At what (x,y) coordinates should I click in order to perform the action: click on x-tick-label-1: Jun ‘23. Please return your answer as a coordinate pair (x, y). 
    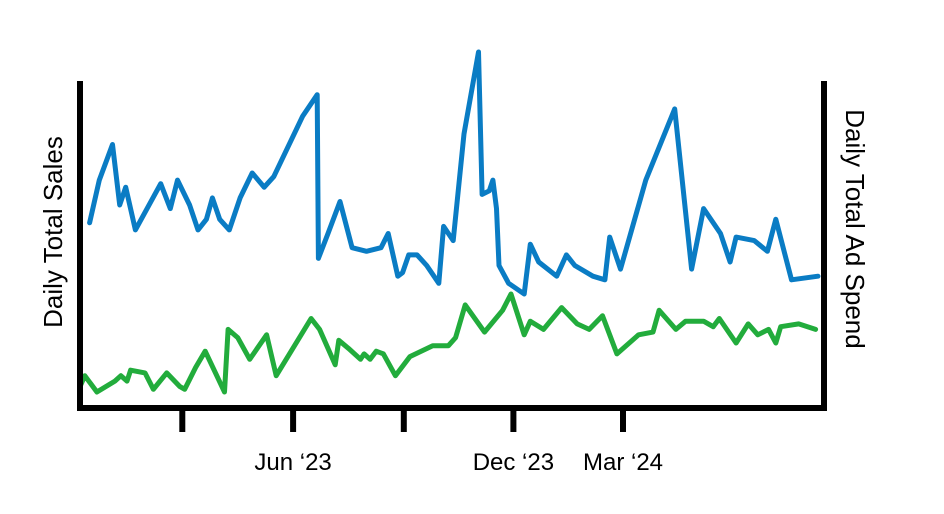
    Looking at the image, I should click on (292, 462).